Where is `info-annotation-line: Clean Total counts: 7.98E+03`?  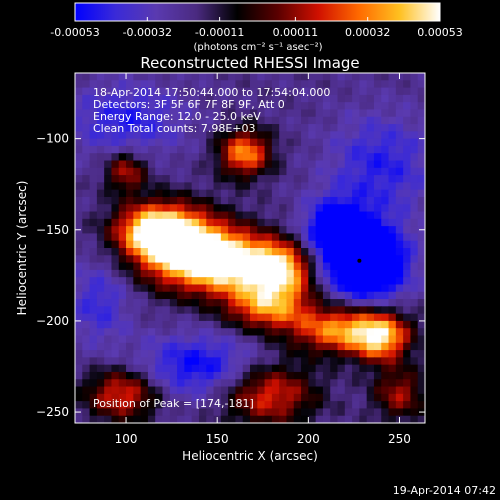 info-annotation-line: Clean Total counts: 7.98E+03 is located at coordinates (174, 128).